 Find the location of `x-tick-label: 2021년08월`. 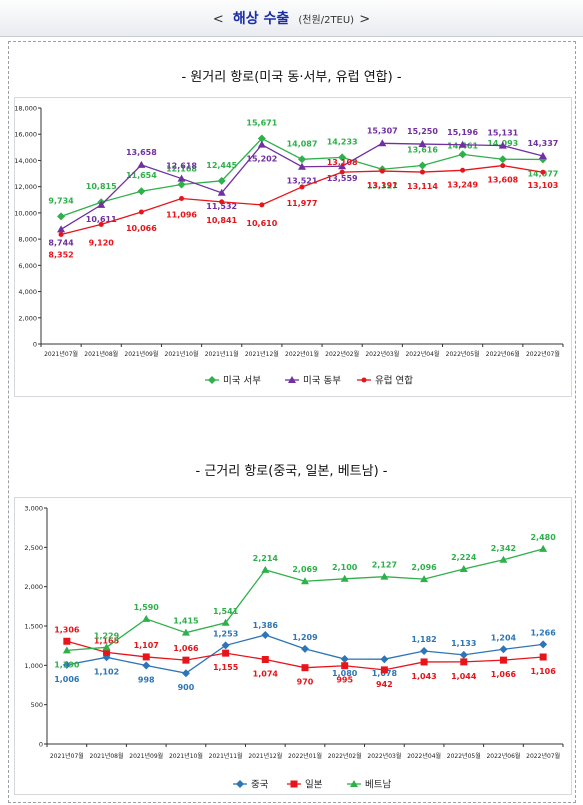

x-tick-label: 2021년08월 is located at coordinates (101, 354).